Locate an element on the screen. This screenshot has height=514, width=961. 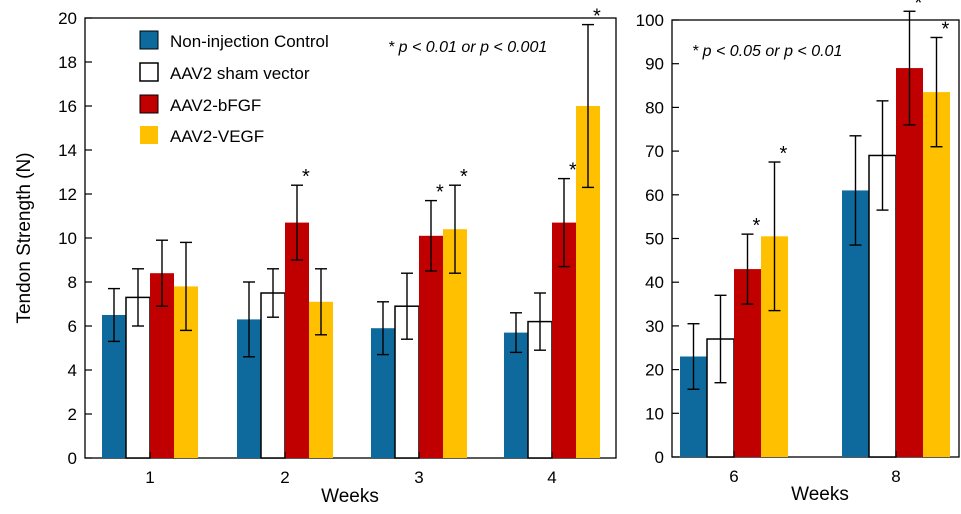
y-tick-label: 6 is located at coordinates (72, 326).